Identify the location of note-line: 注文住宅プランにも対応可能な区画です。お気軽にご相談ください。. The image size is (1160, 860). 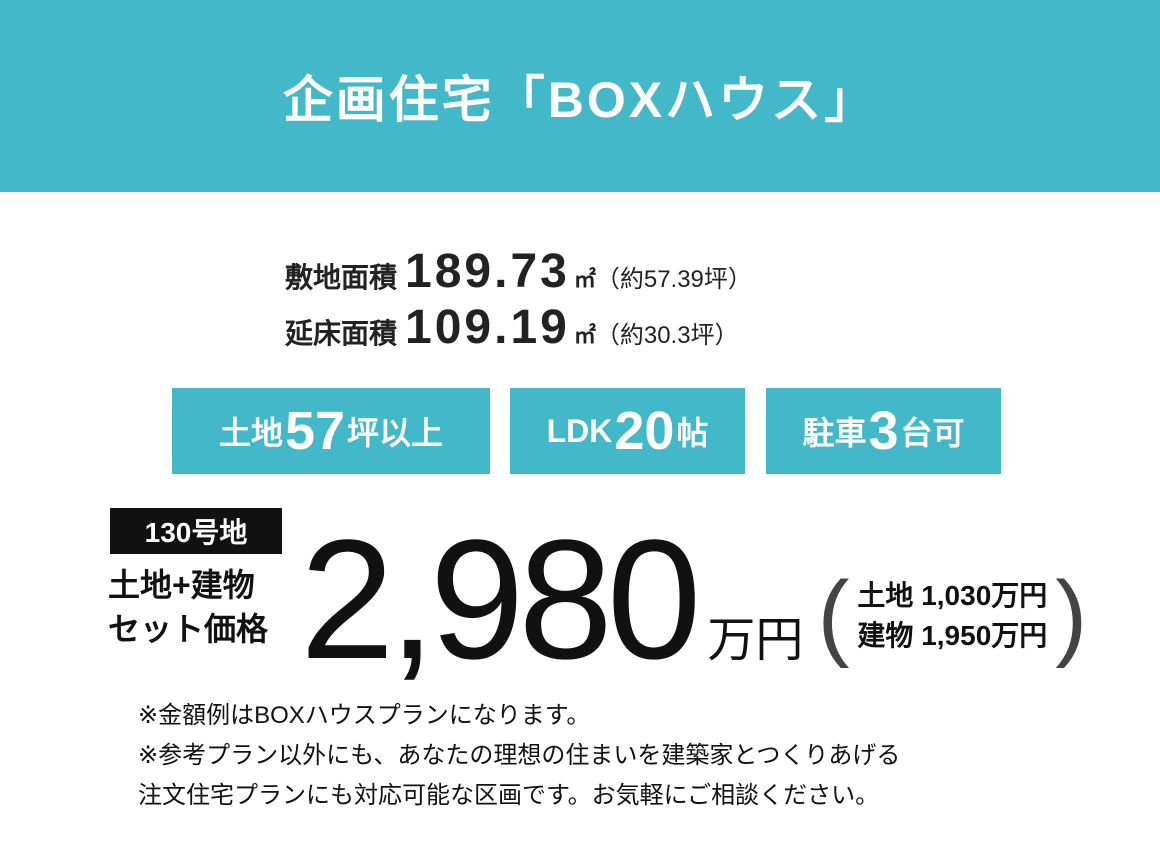
(509, 795).